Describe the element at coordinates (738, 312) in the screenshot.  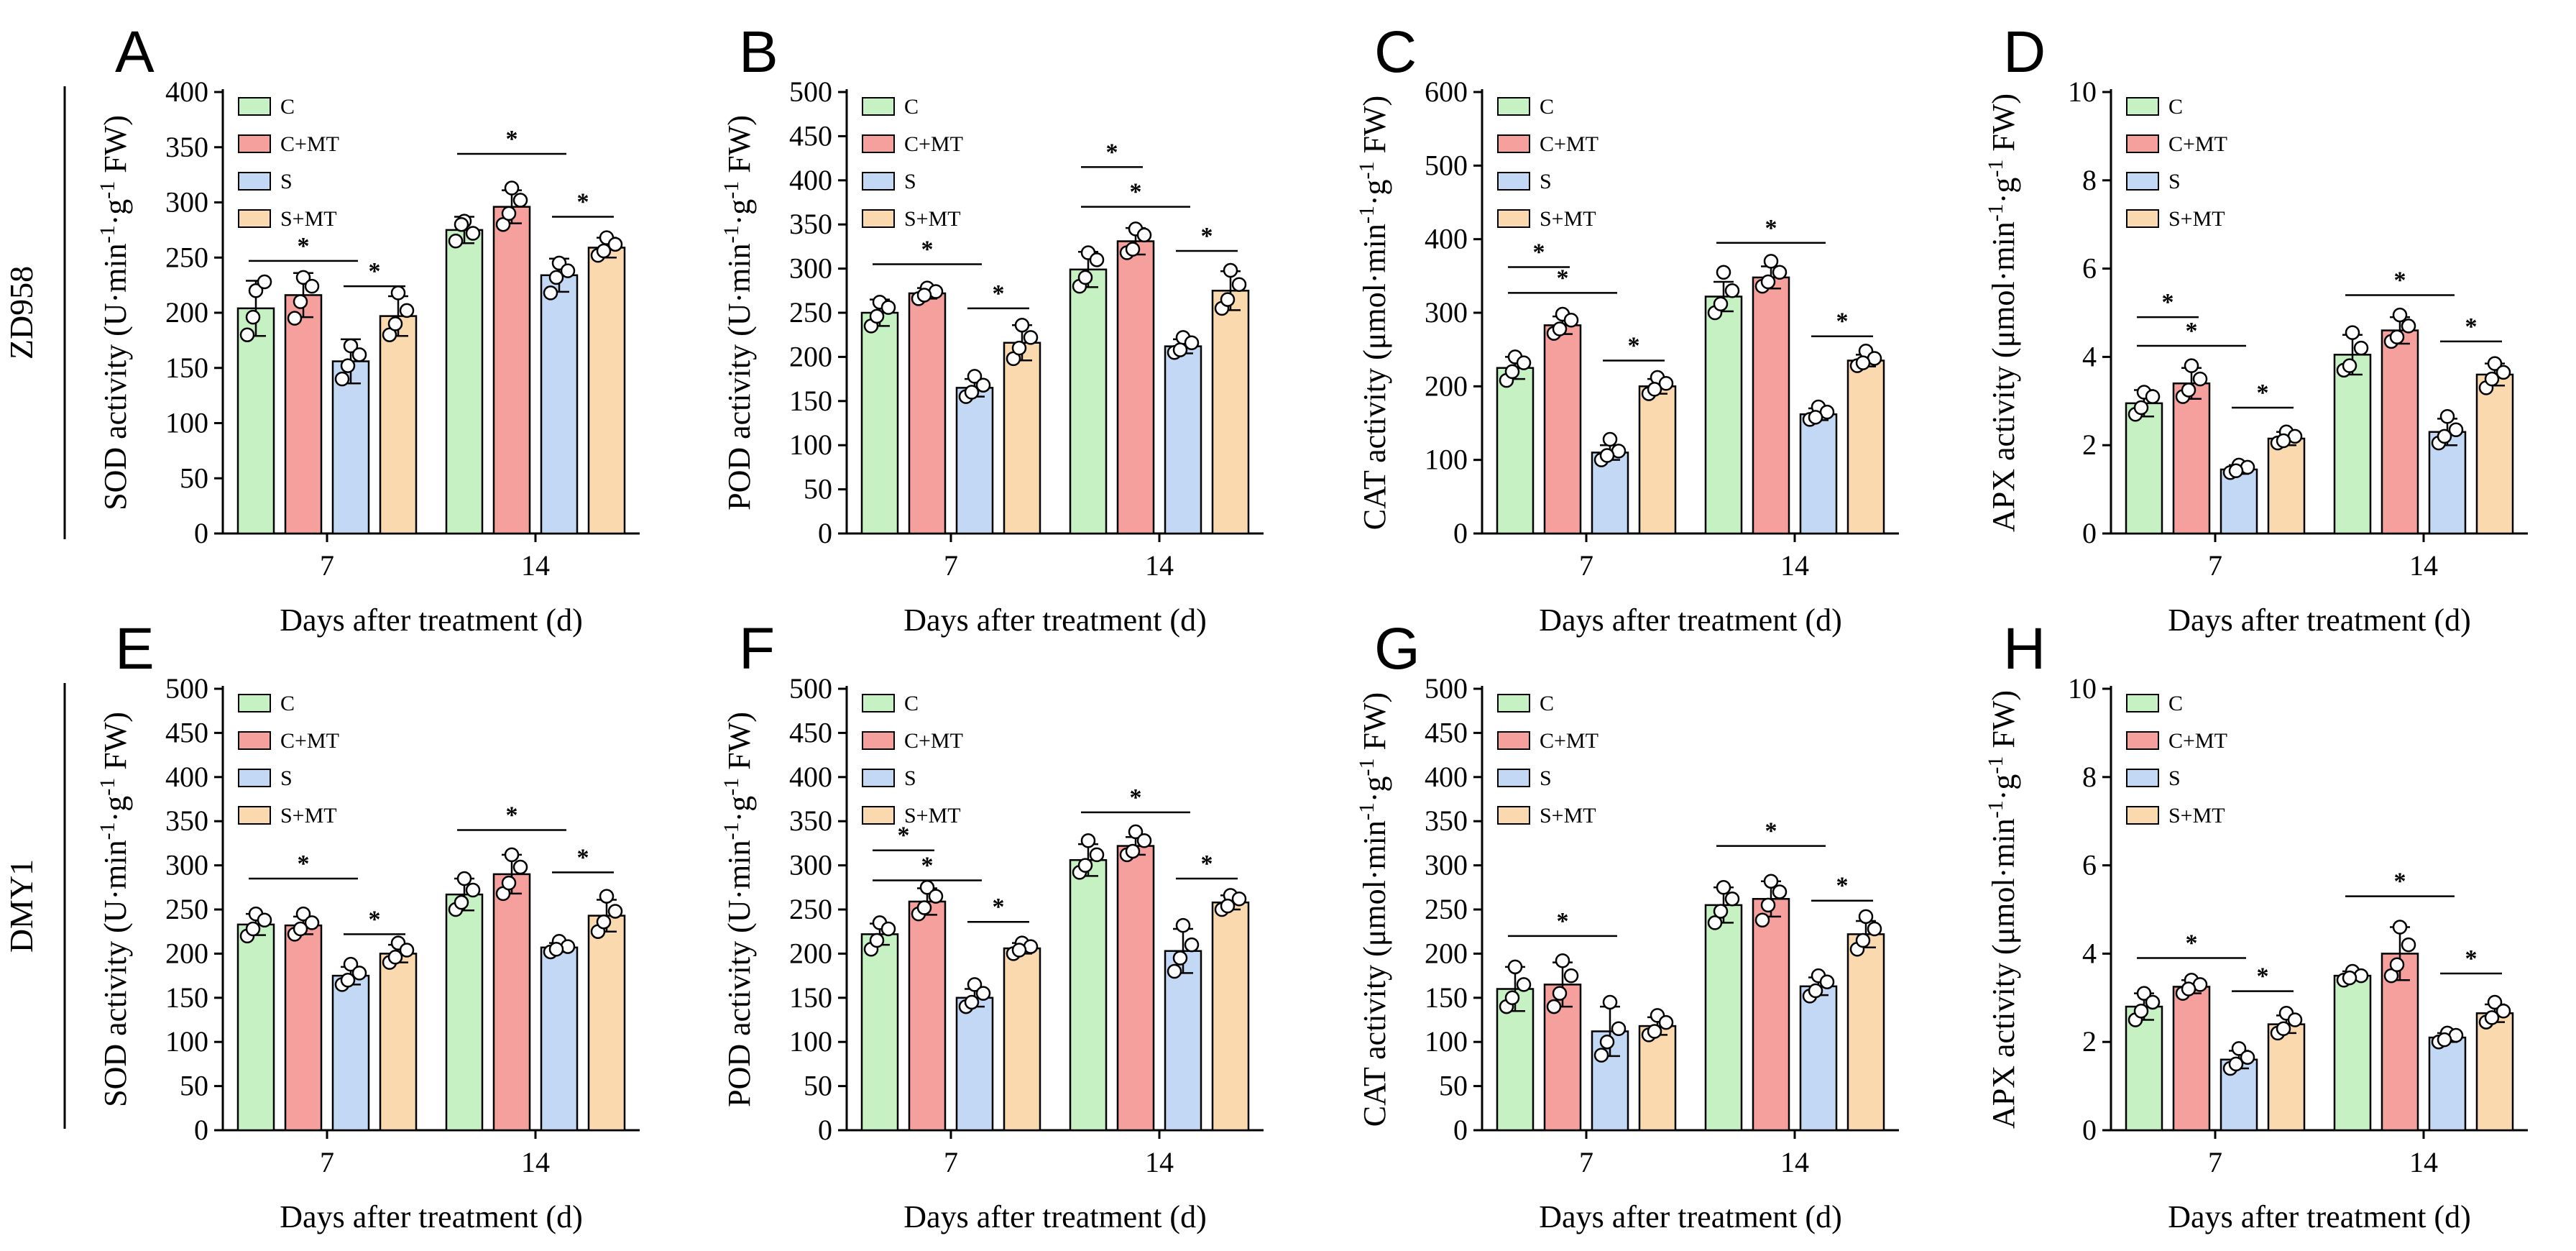
I see `y-axis-title: POD activity (U·min-1·g-1 FW)` at that location.